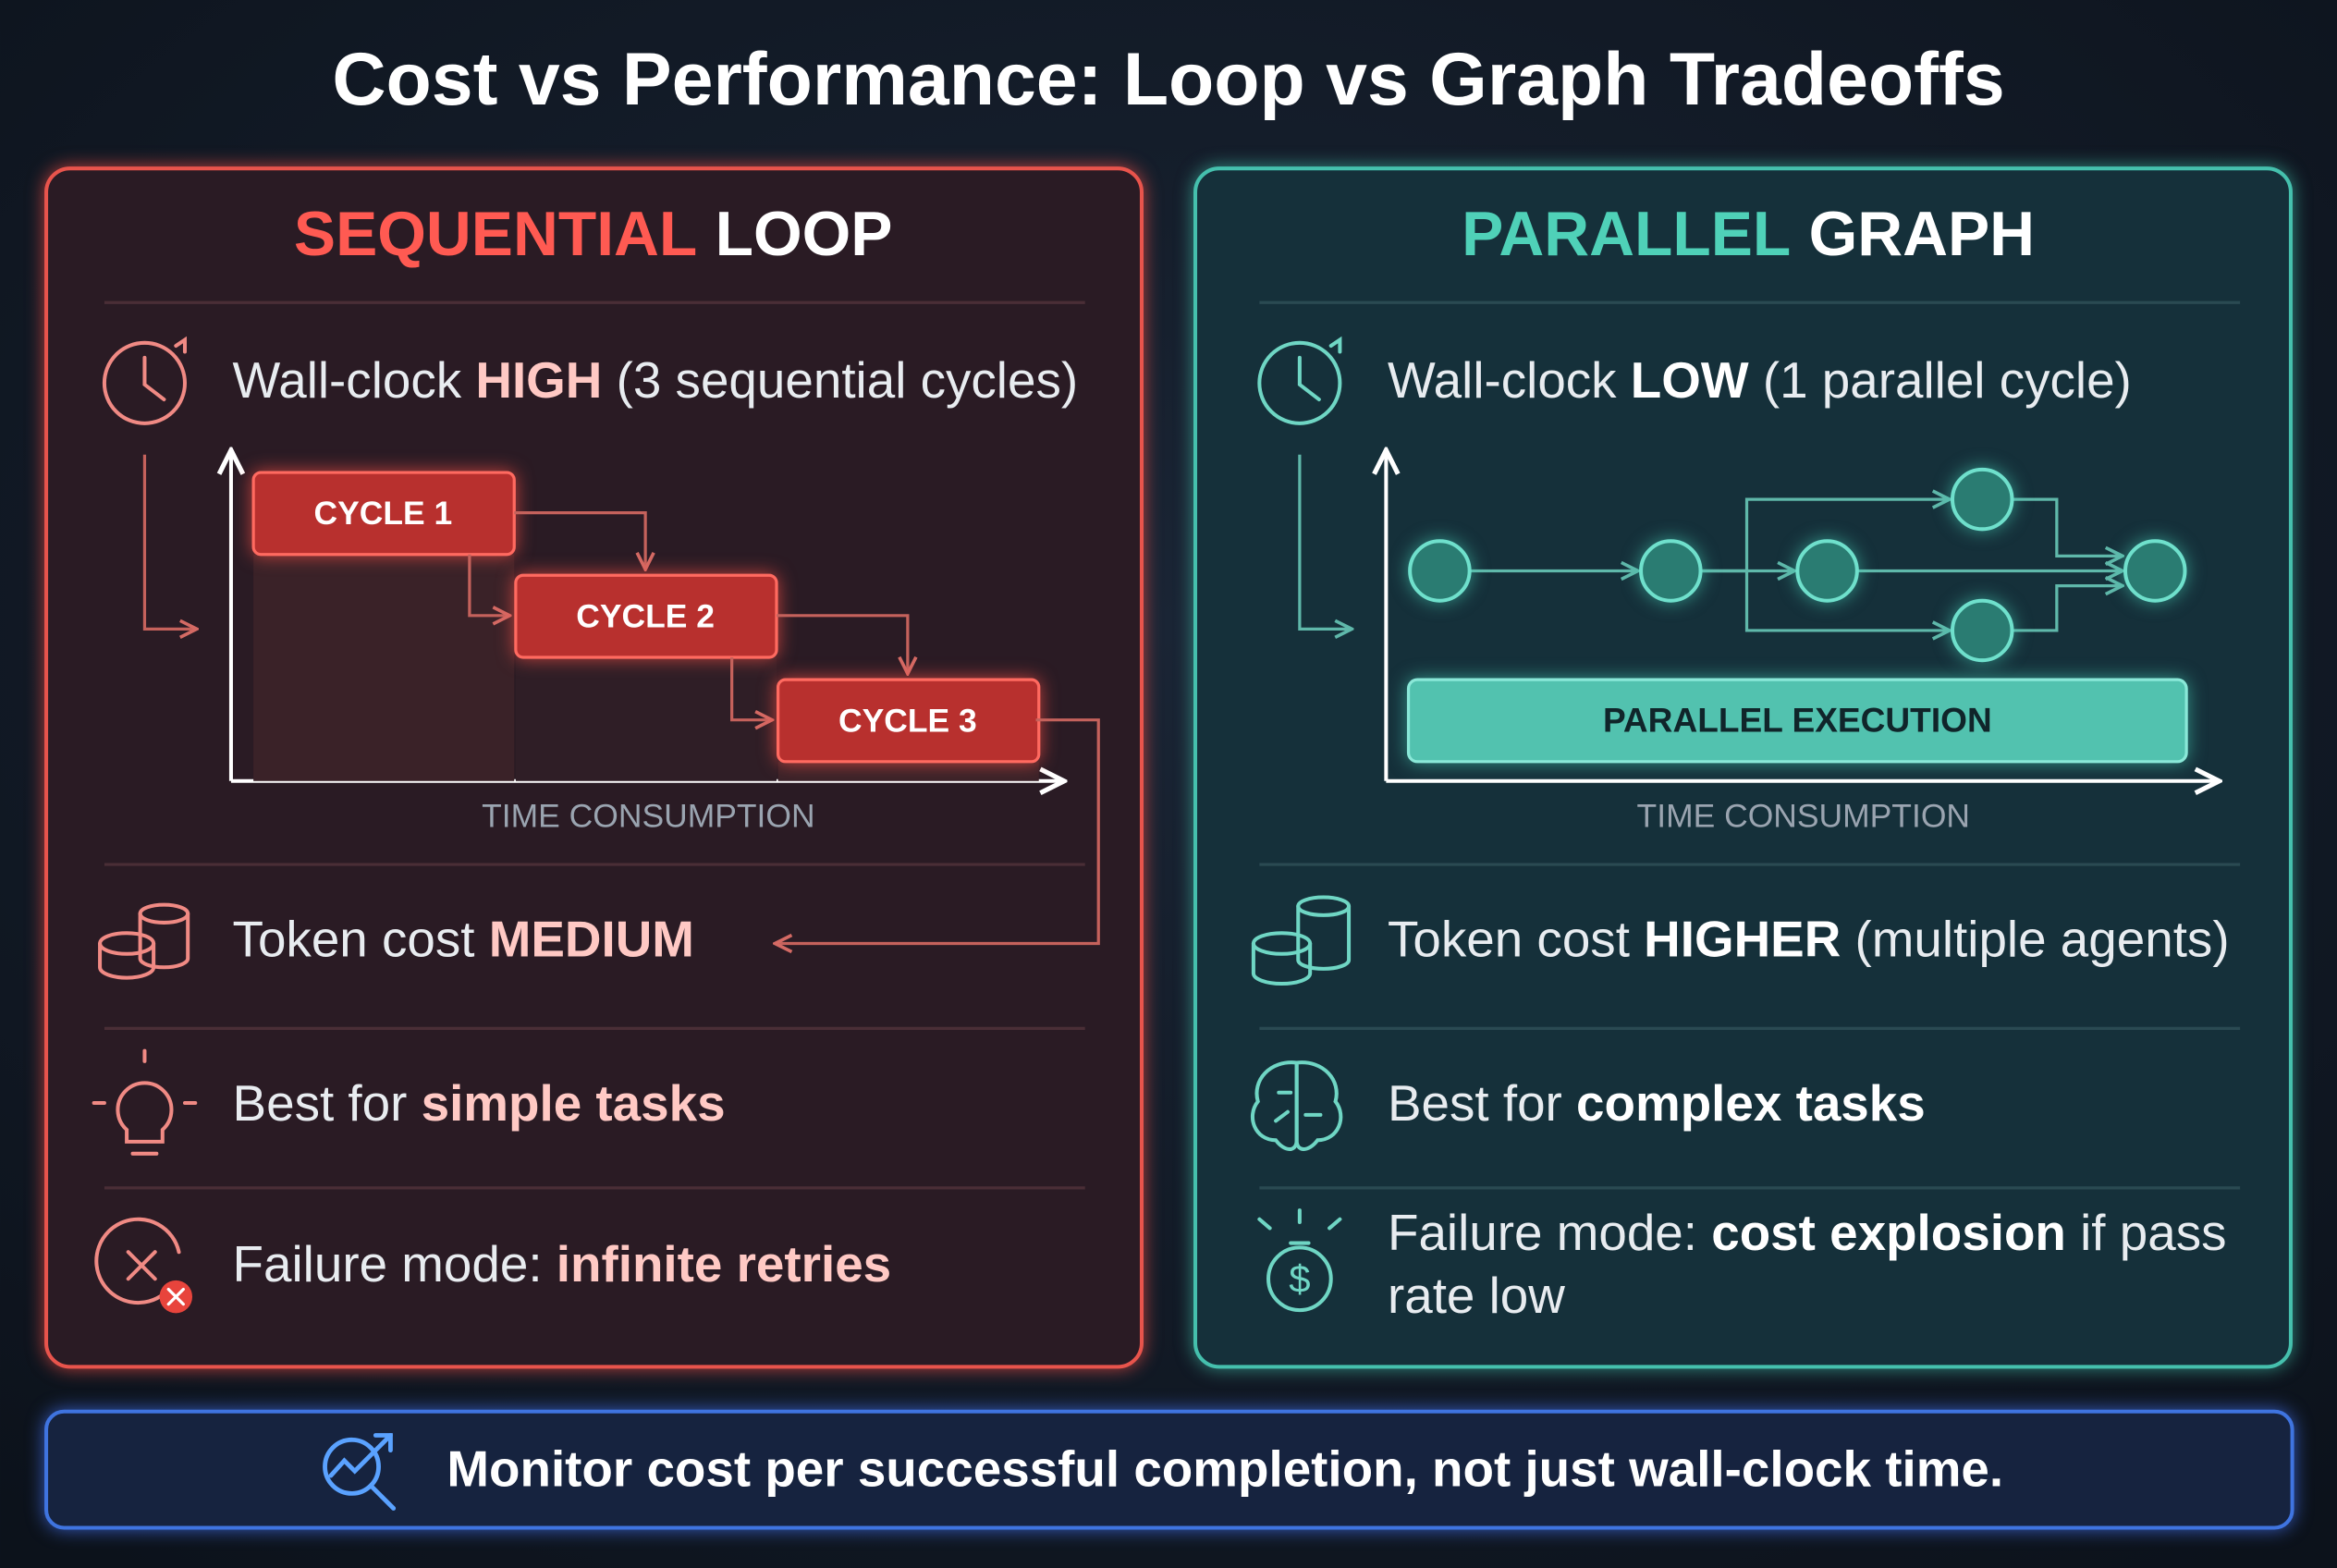 The height and width of the screenshot is (1568, 2337). I want to click on row-text: rate low, so click(1476, 1295).